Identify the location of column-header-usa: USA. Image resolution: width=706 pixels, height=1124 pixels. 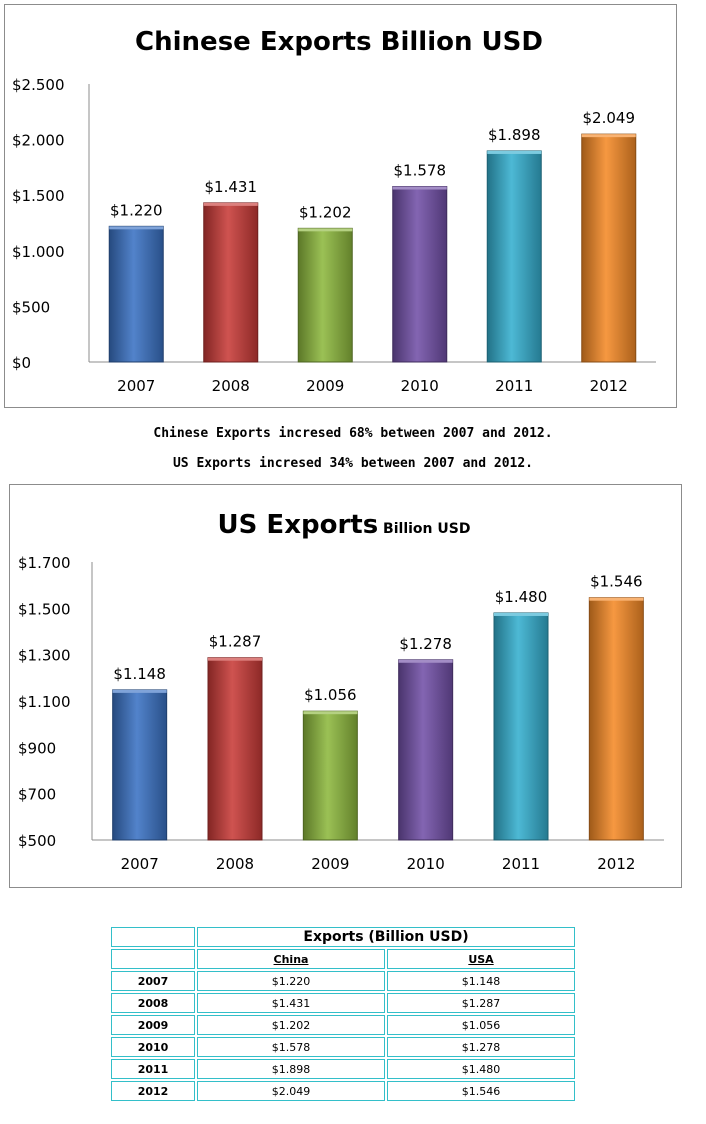
(481, 959).